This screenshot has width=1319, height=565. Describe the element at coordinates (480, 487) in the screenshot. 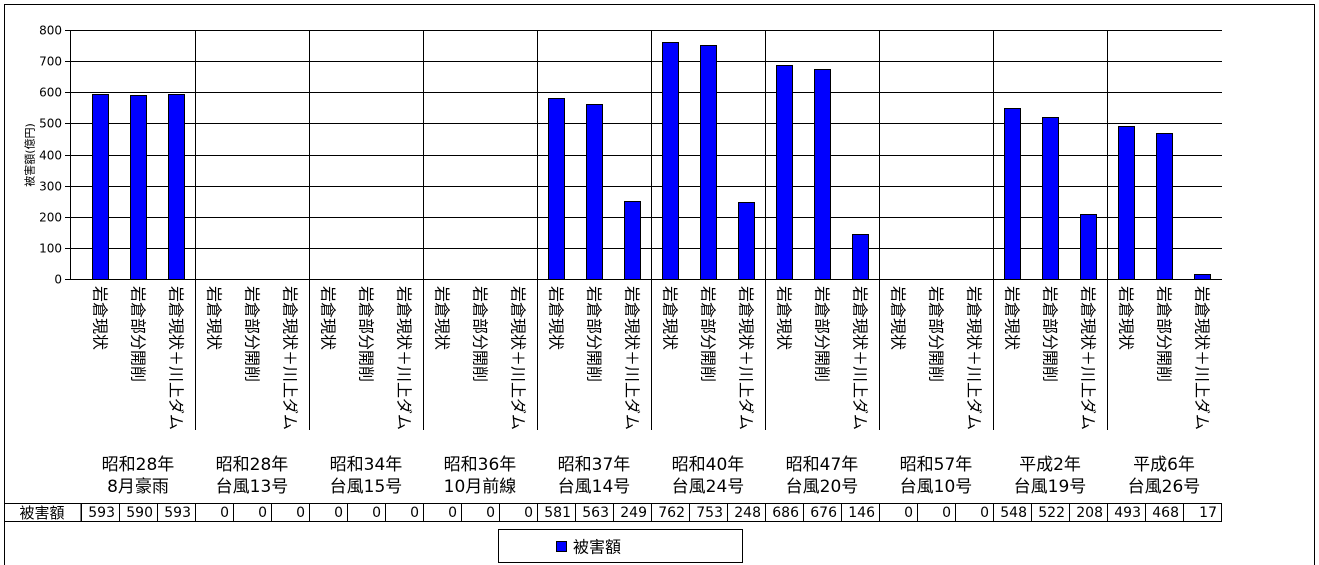

I see `x-group-label: 10月前線` at that location.